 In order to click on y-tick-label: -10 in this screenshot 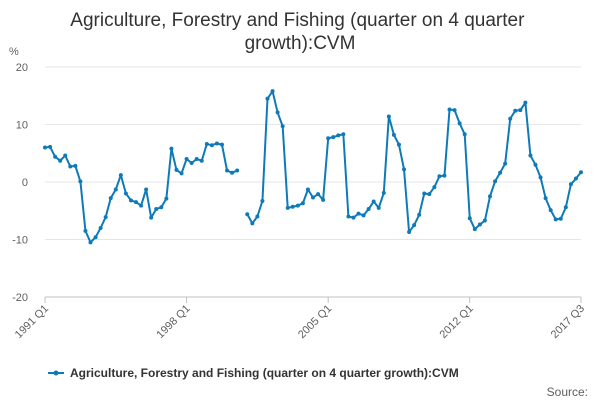, I will do `click(20, 241)`.